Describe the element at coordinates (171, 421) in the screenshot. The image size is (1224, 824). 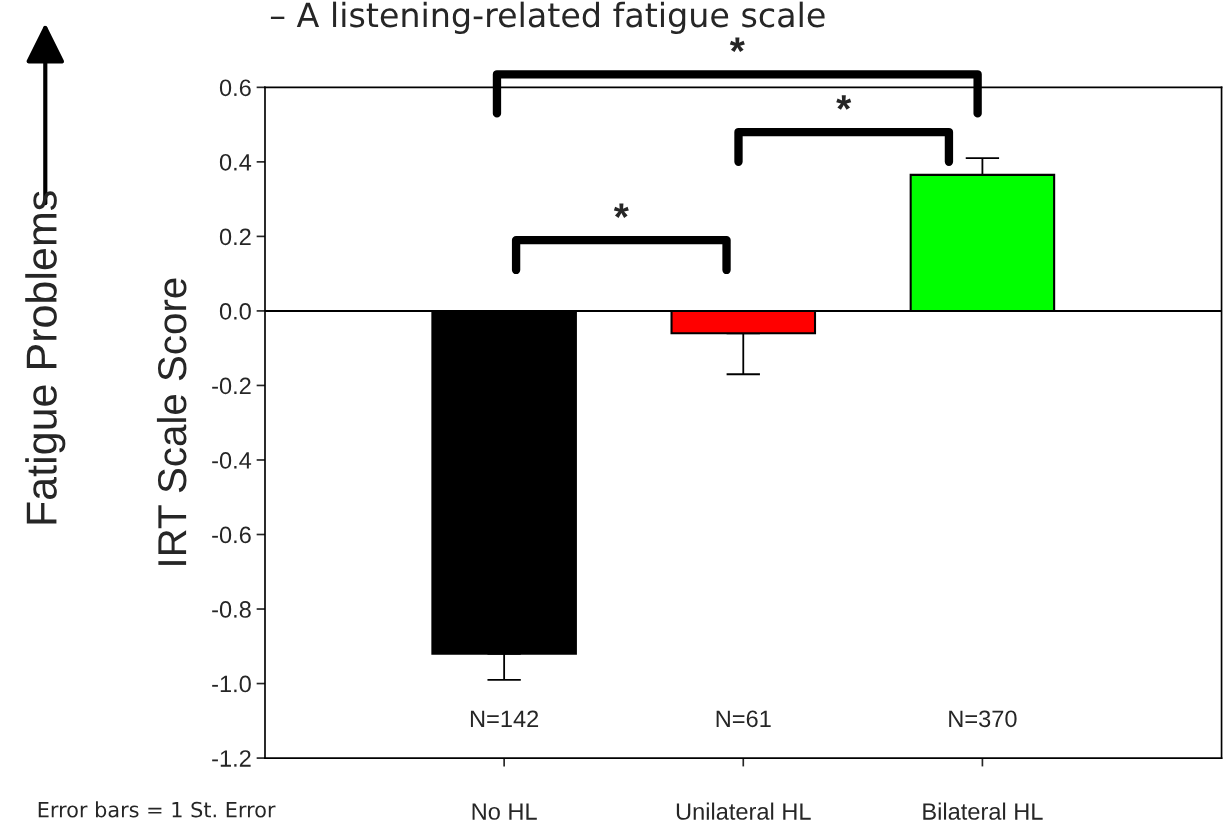
I see `y-axis-title: IRT Scale Score` at that location.